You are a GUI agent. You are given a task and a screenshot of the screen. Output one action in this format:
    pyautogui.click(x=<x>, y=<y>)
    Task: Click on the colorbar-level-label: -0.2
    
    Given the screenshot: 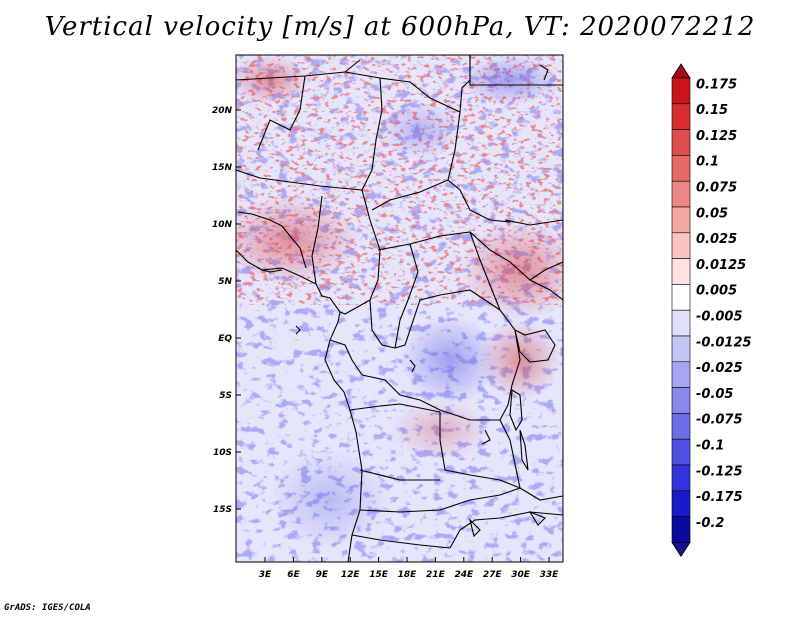 What is the action you would take?
    pyautogui.click(x=710, y=523)
    